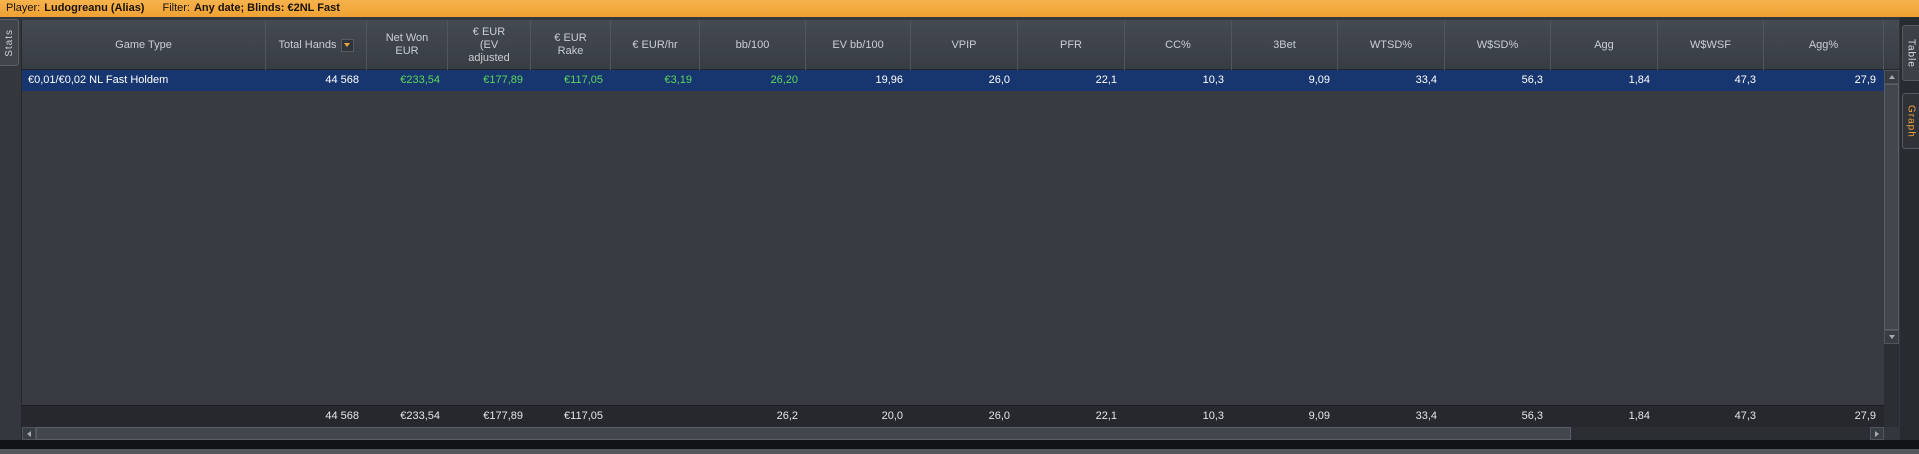 The height and width of the screenshot is (454, 1919). What do you see at coordinates (342, 416) in the screenshot?
I see `summary-cell-total-hands: 44 568` at bounding box center [342, 416].